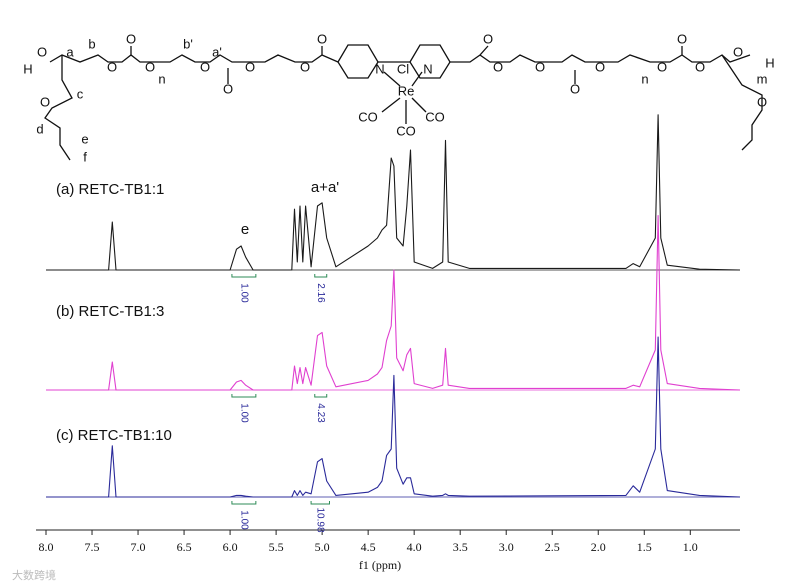 The image size is (796, 588). What do you see at coordinates (91, 43) in the screenshot?
I see `structure-label: b` at bounding box center [91, 43].